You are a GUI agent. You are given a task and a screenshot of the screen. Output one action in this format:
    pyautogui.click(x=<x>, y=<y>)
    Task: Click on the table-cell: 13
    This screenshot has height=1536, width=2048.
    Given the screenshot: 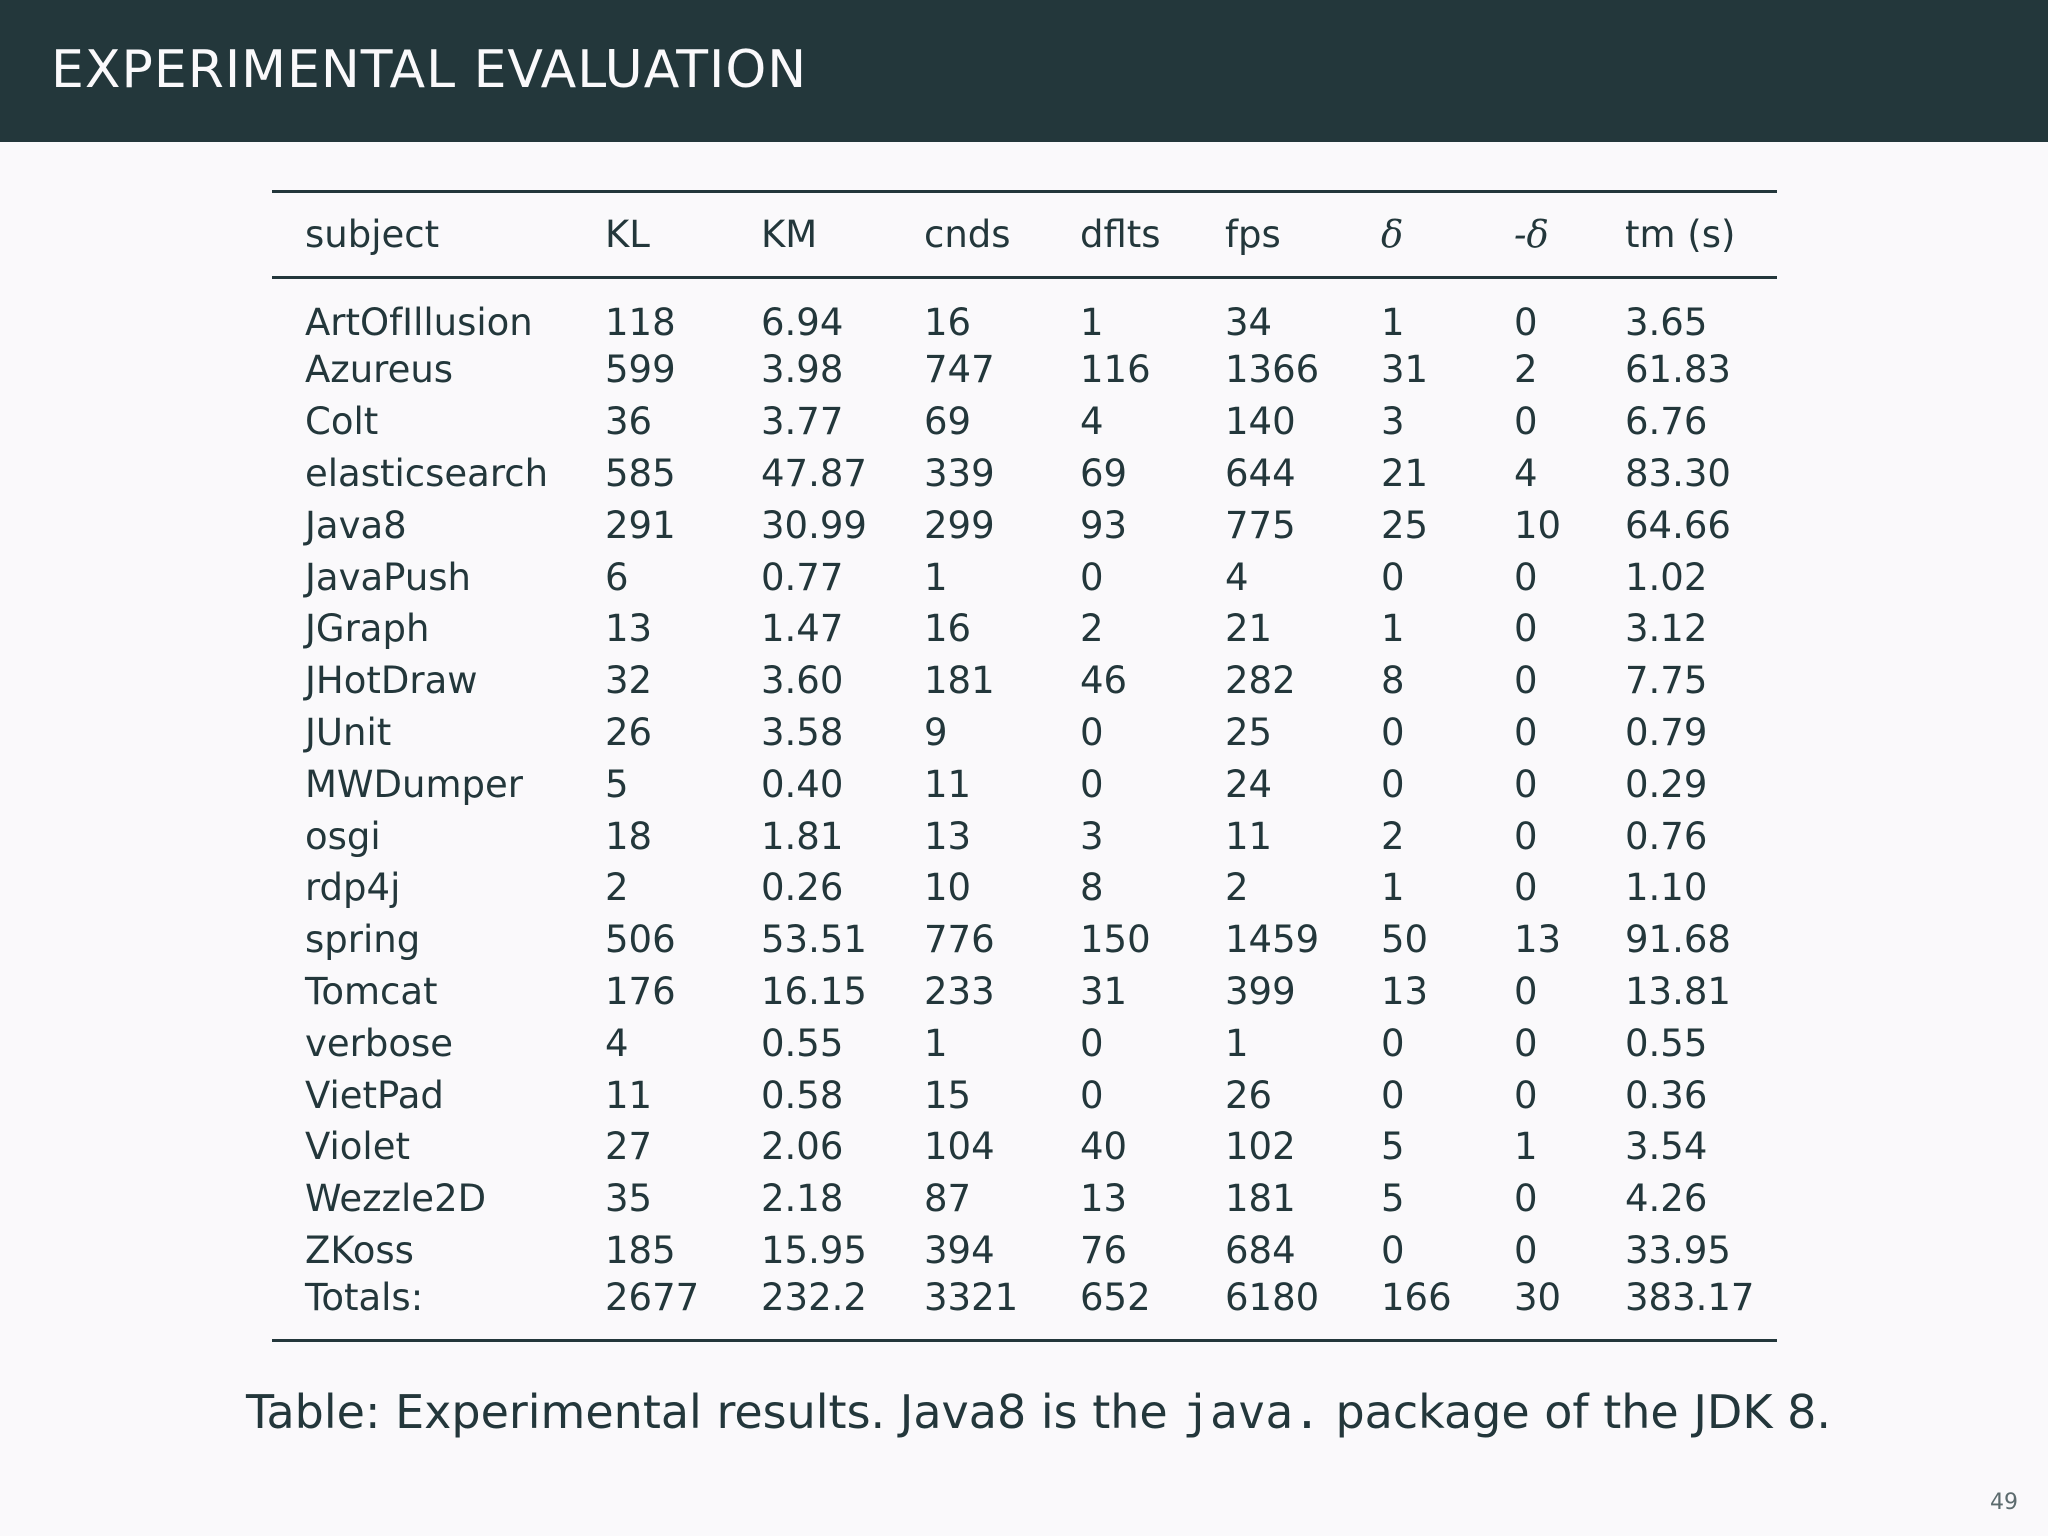 What is the action you would take?
    pyautogui.click(x=1405, y=991)
    